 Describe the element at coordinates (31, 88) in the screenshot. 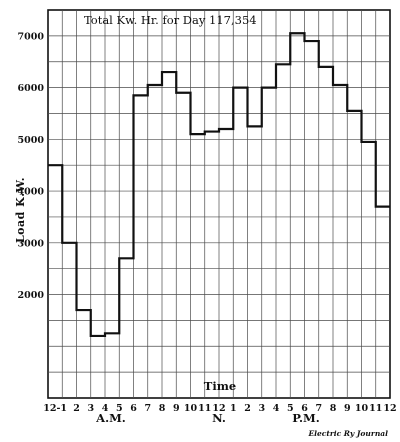

I see `y-tick-label: 6000` at that location.